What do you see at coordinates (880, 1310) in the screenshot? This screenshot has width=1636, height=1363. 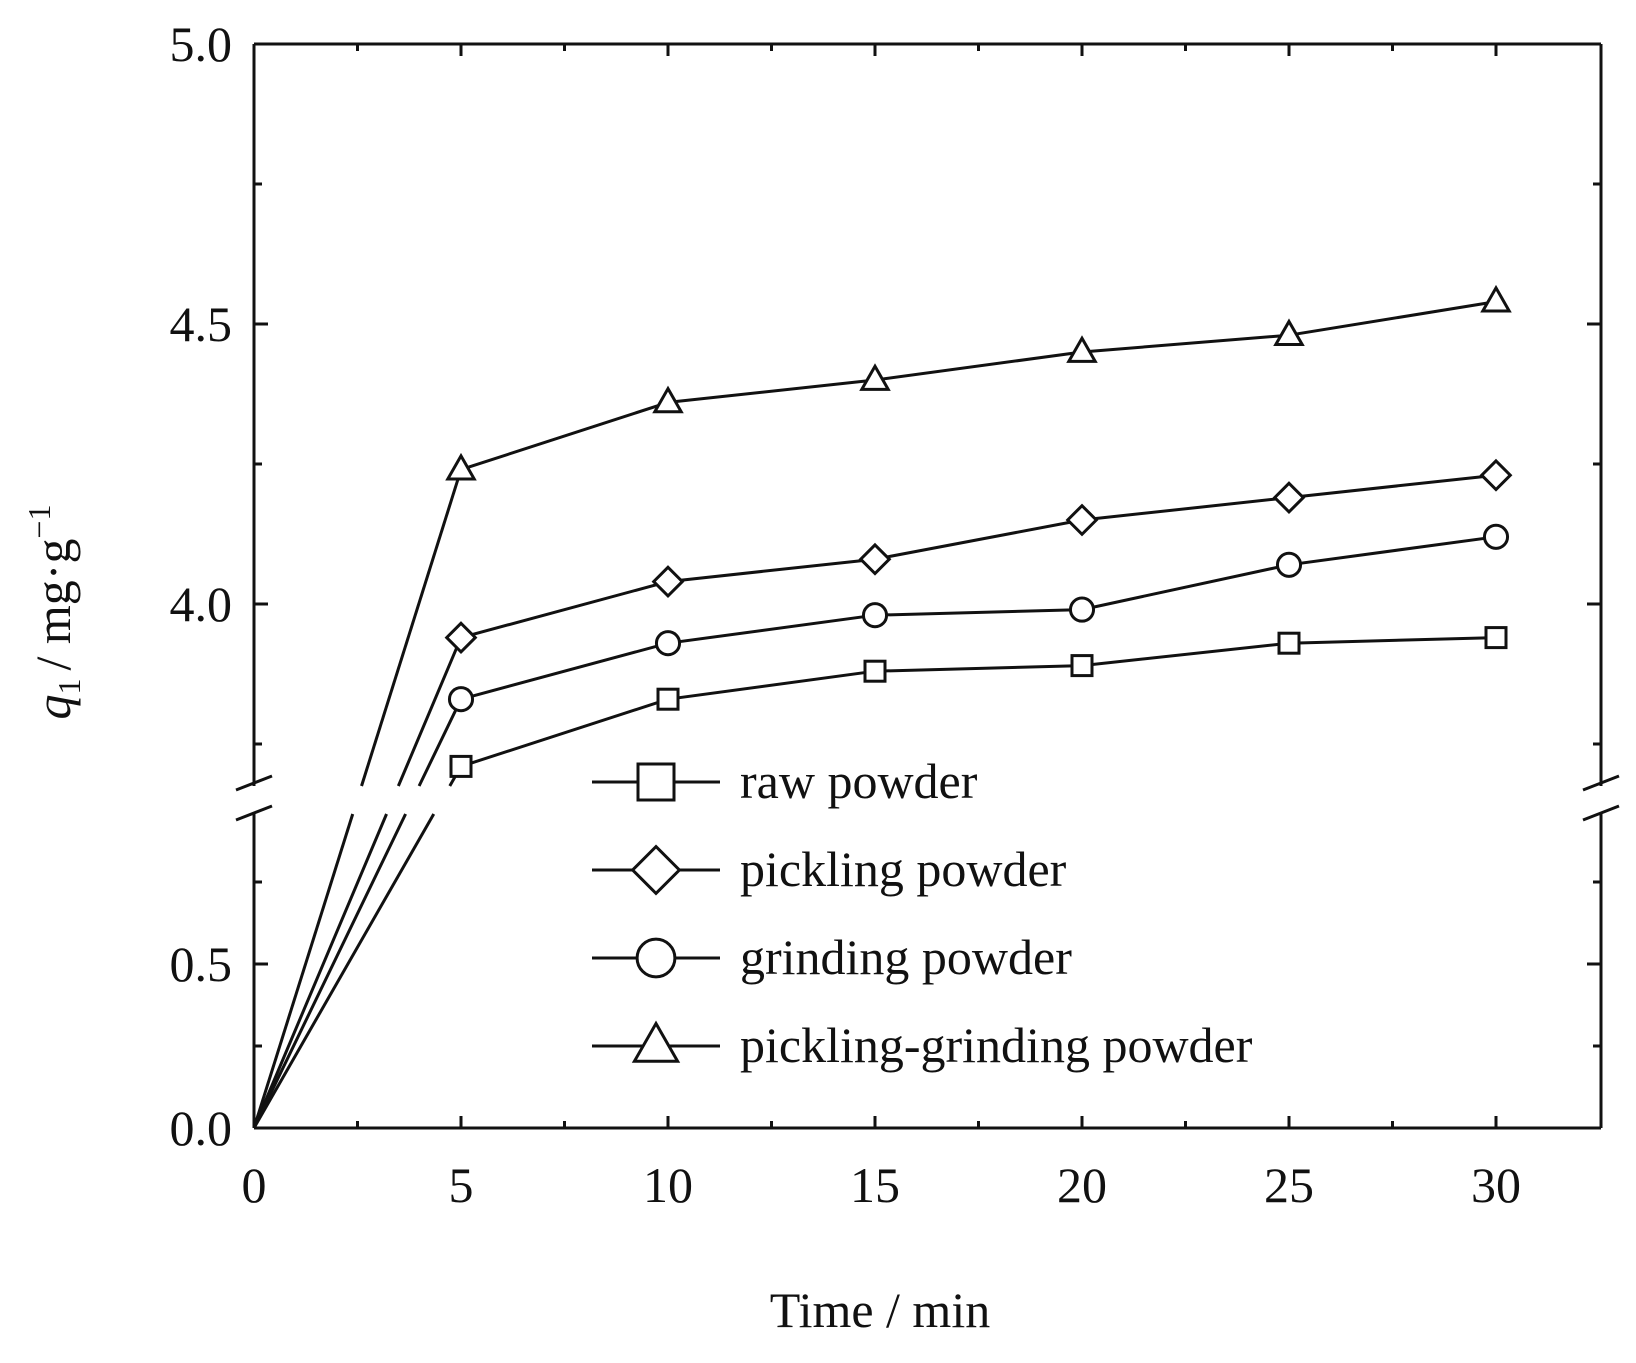 I see `x-axis-title: Time / min` at bounding box center [880, 1310].